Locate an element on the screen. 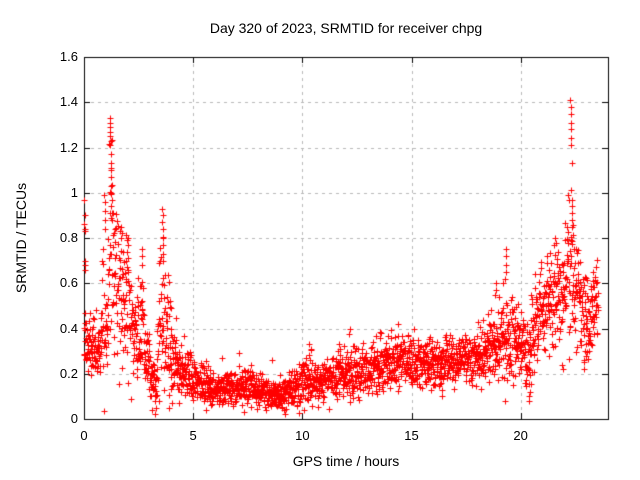 The image size is (640, 480). y-tick-label: 0.6 is located at coordinates (68, 283).